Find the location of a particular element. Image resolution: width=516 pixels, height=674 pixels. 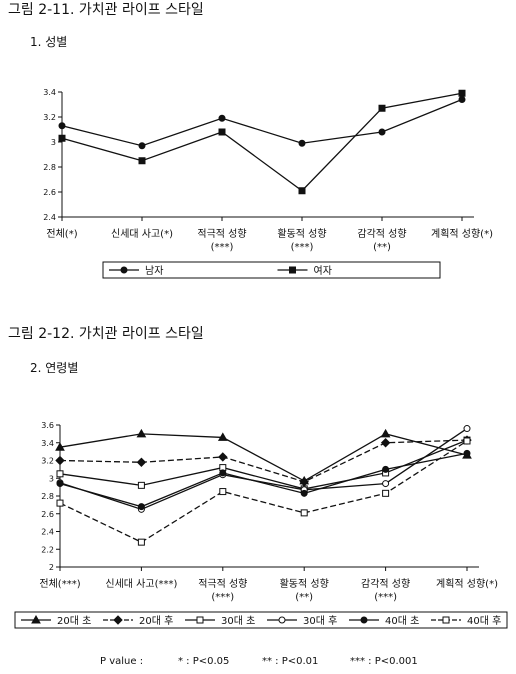

legend-label: 30대 초 is located at coordinates (238, 621).